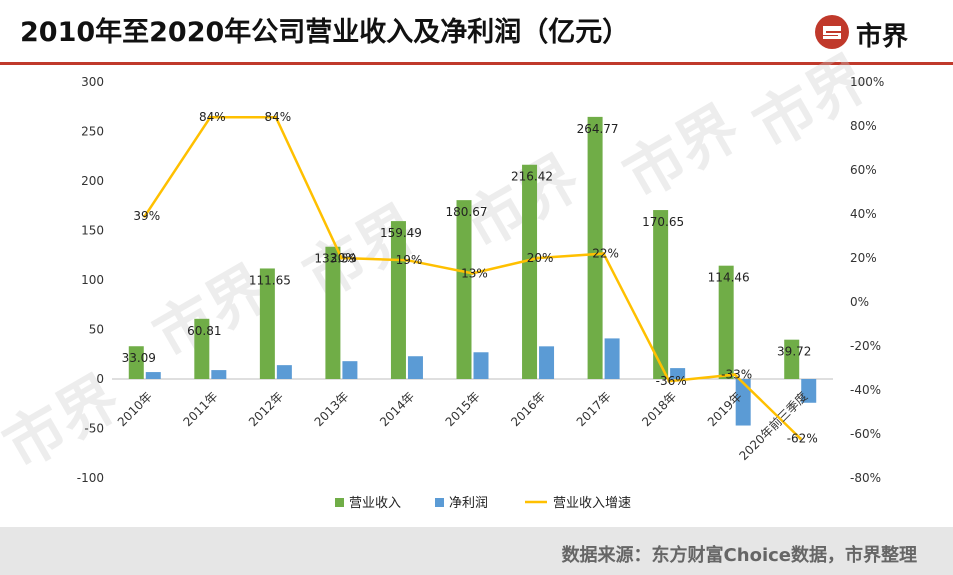 This screenshot has height=575, width=953. I want to click on growth-label: 22%, so click(605, 254).